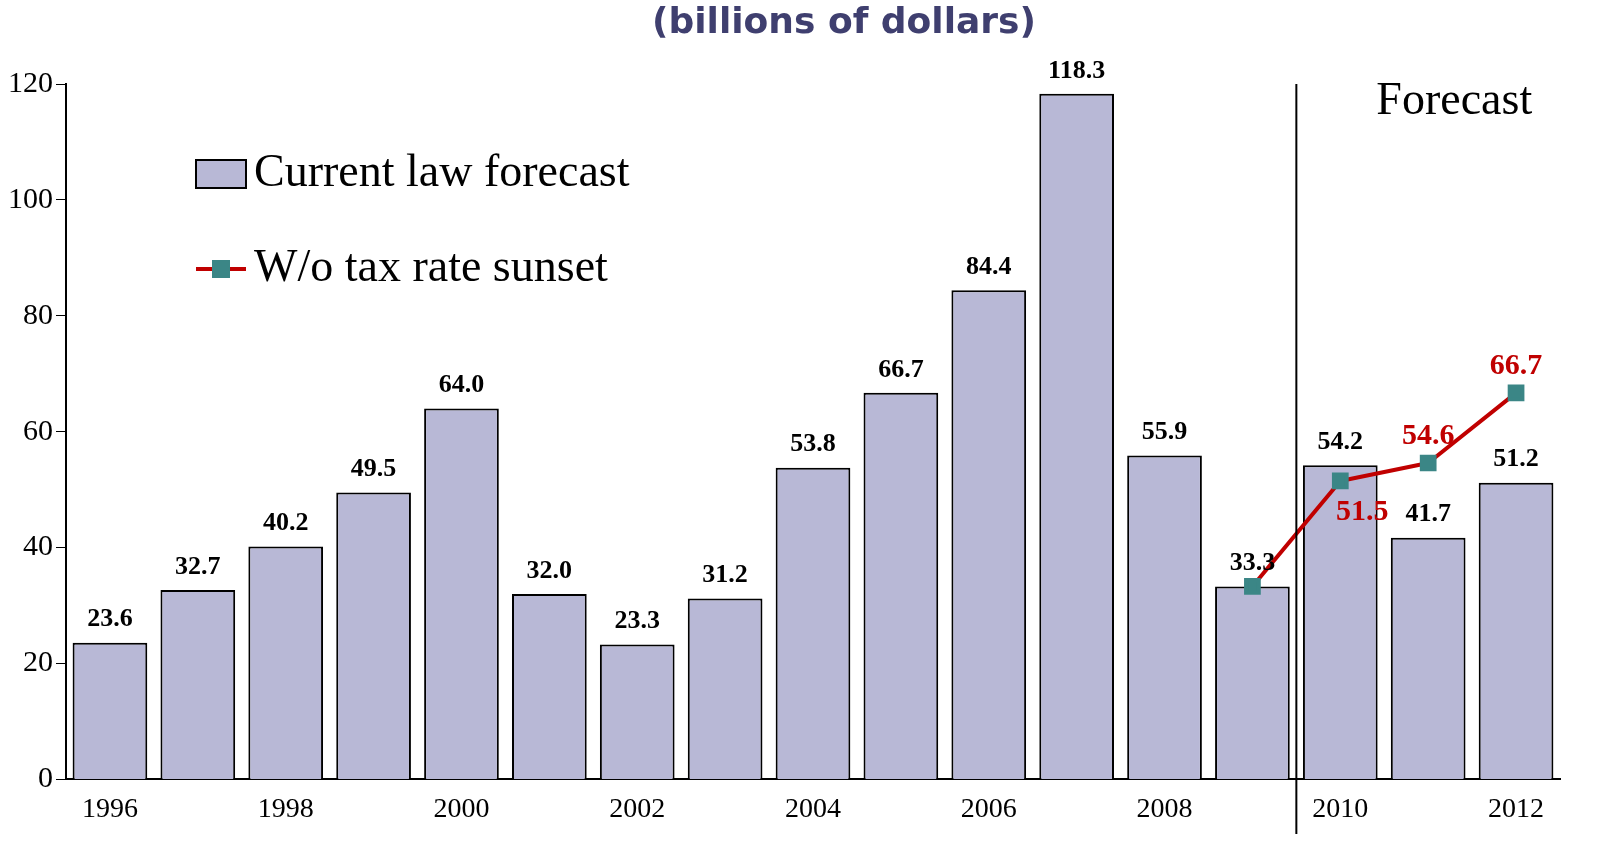 This screenshot has height=843, width=1608. I want to click on x-tick-label: 2006, so click(988, 807).